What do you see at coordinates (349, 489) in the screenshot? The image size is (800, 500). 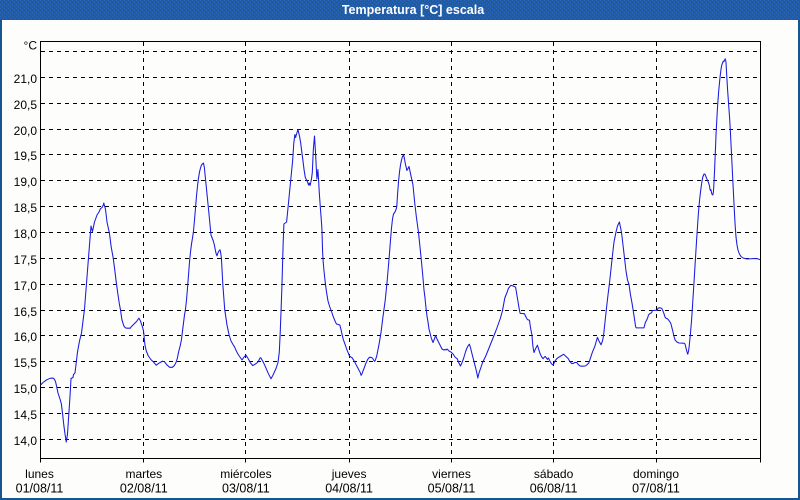 I see `svg-text: 04/08/11` at bounding box center [349, 489].